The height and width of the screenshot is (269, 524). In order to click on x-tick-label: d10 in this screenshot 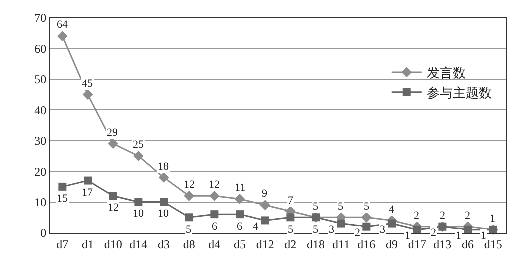, I will do `click(113, 244)`.